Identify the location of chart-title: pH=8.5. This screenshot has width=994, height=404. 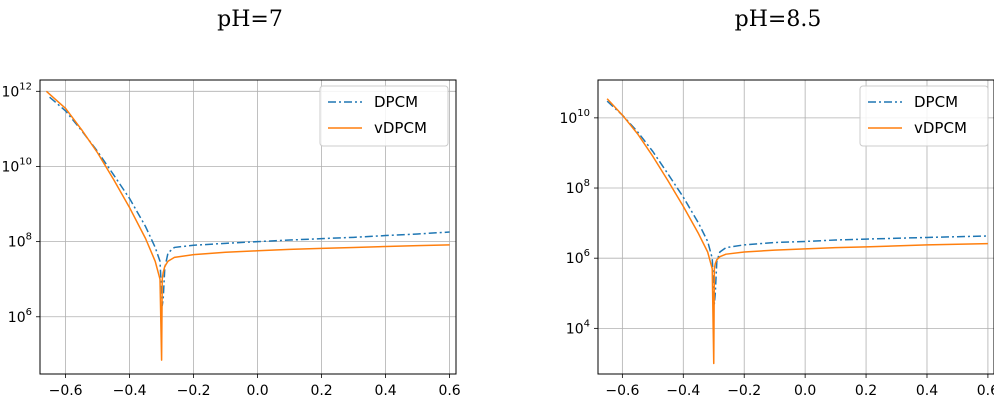
(778, 19).